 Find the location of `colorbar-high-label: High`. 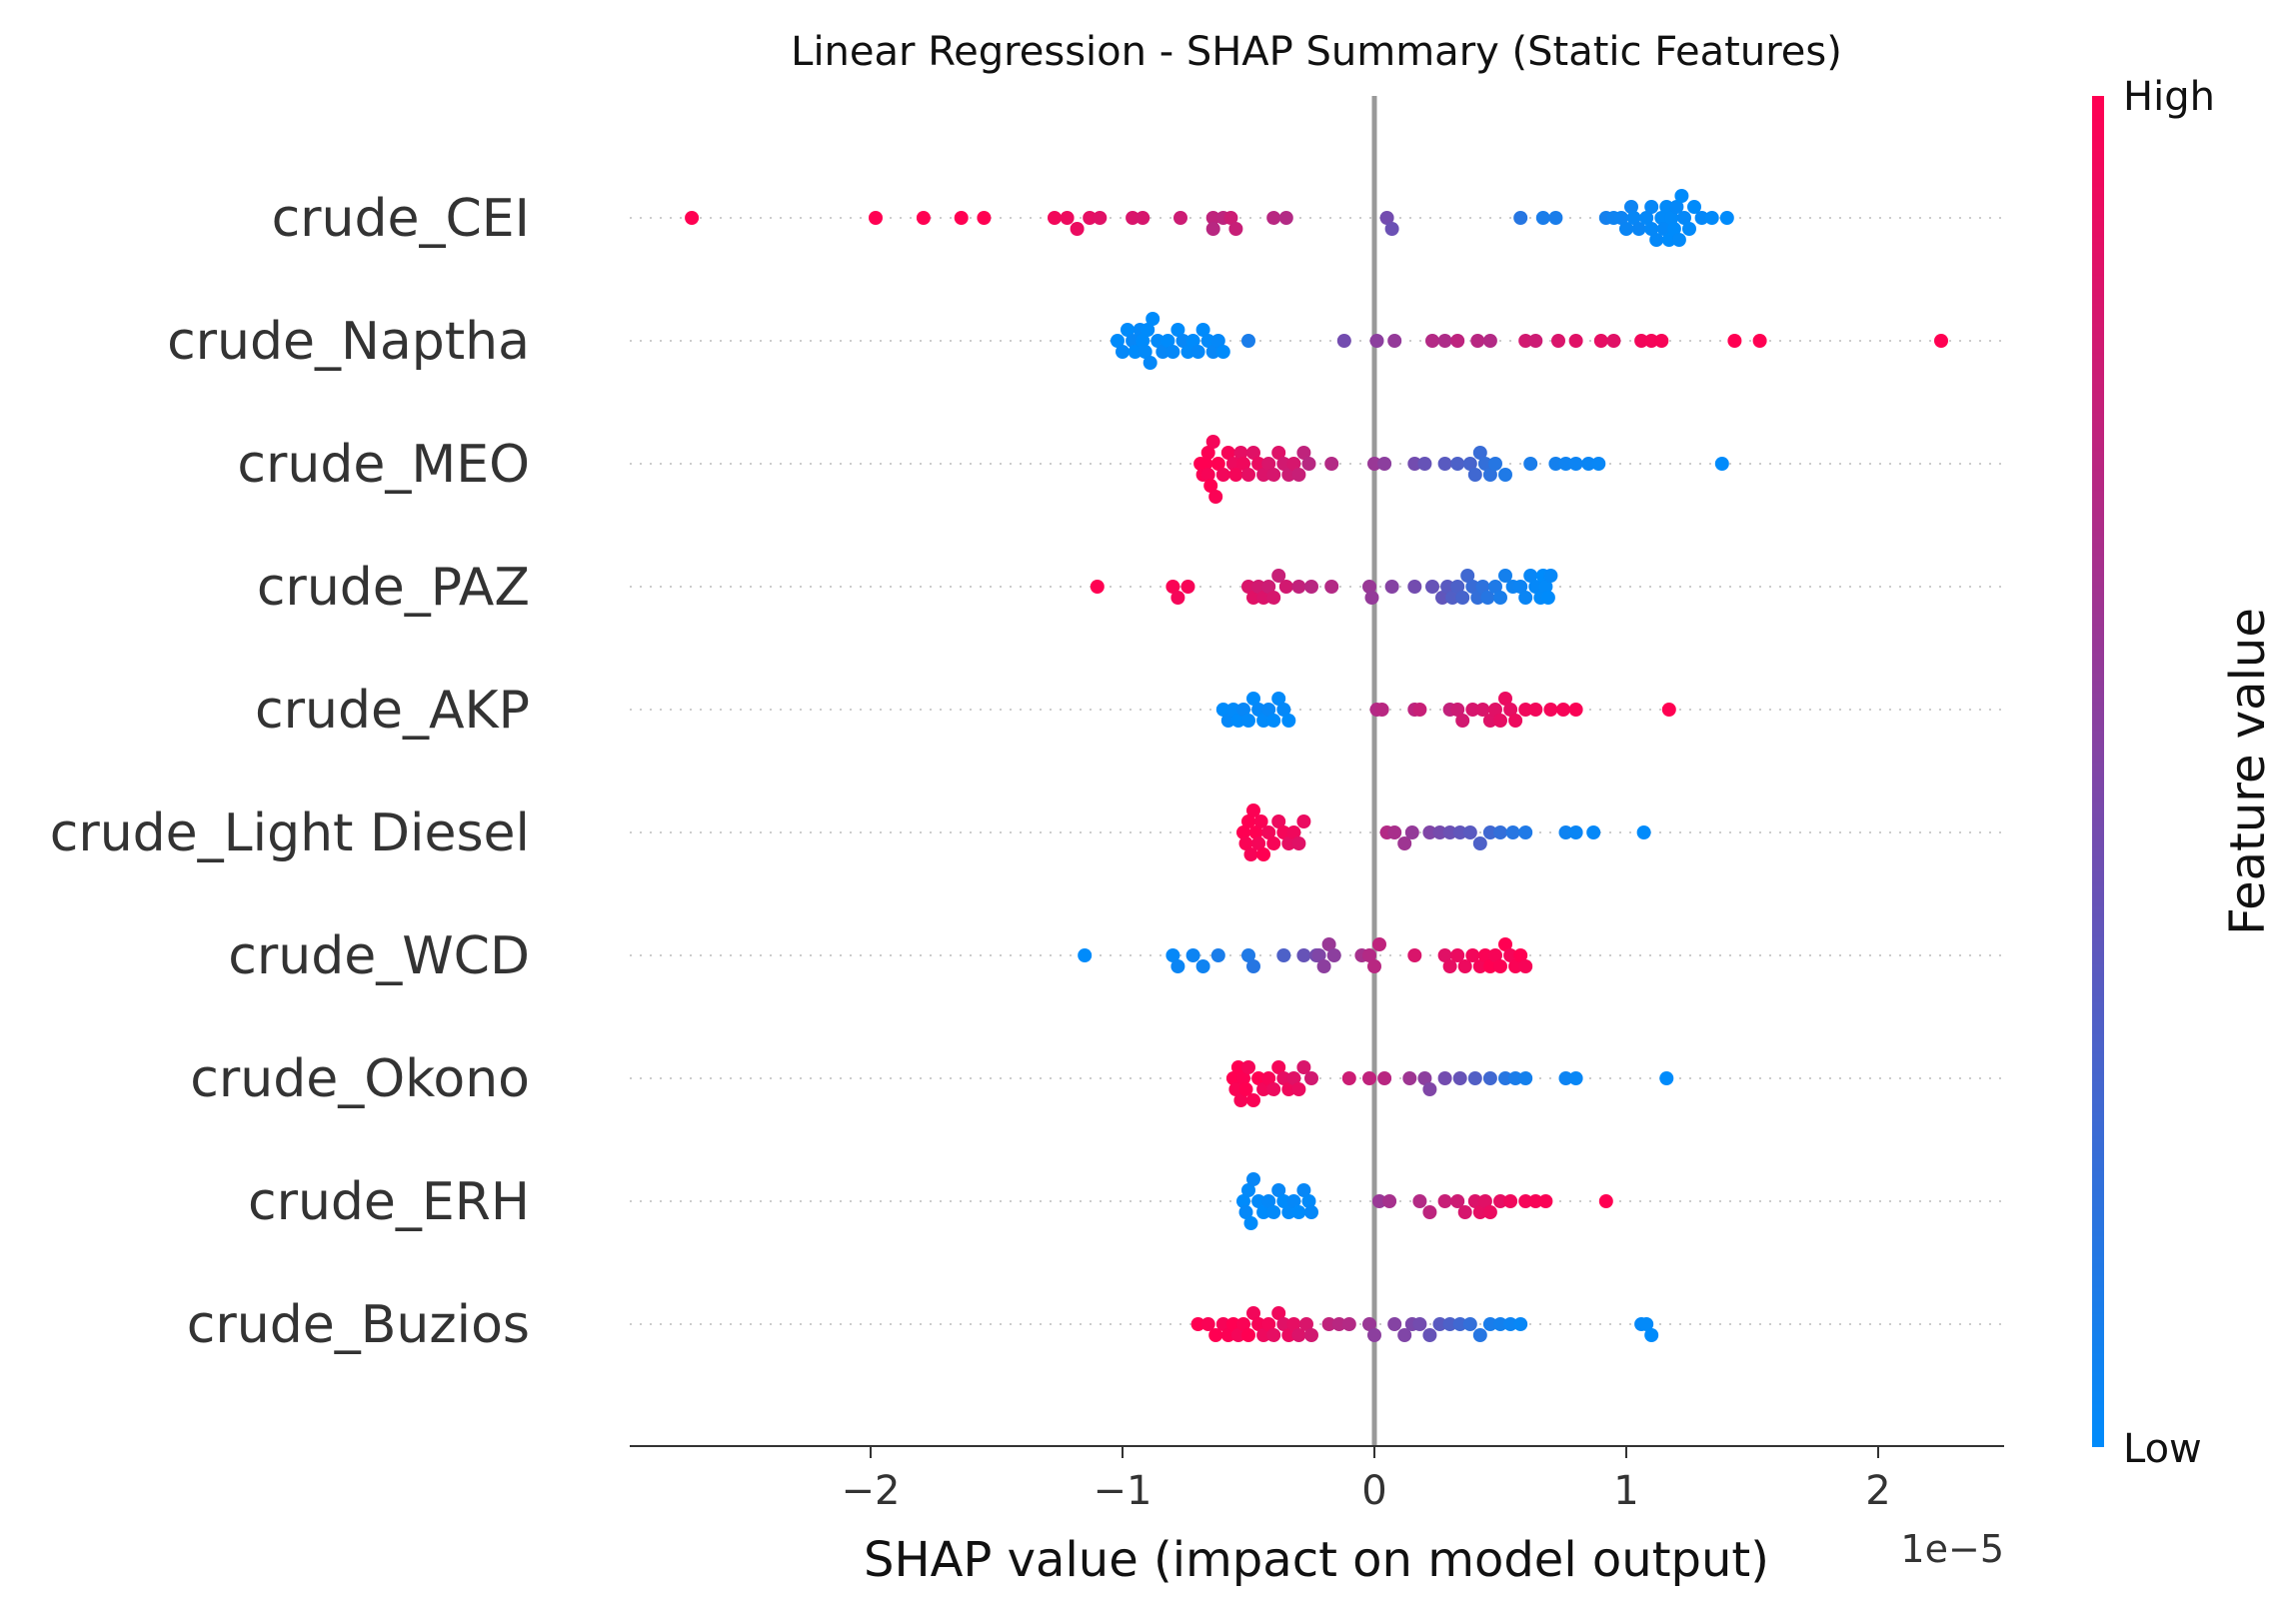

colorbar-high-label: High is located at coordinates (2169, 97).